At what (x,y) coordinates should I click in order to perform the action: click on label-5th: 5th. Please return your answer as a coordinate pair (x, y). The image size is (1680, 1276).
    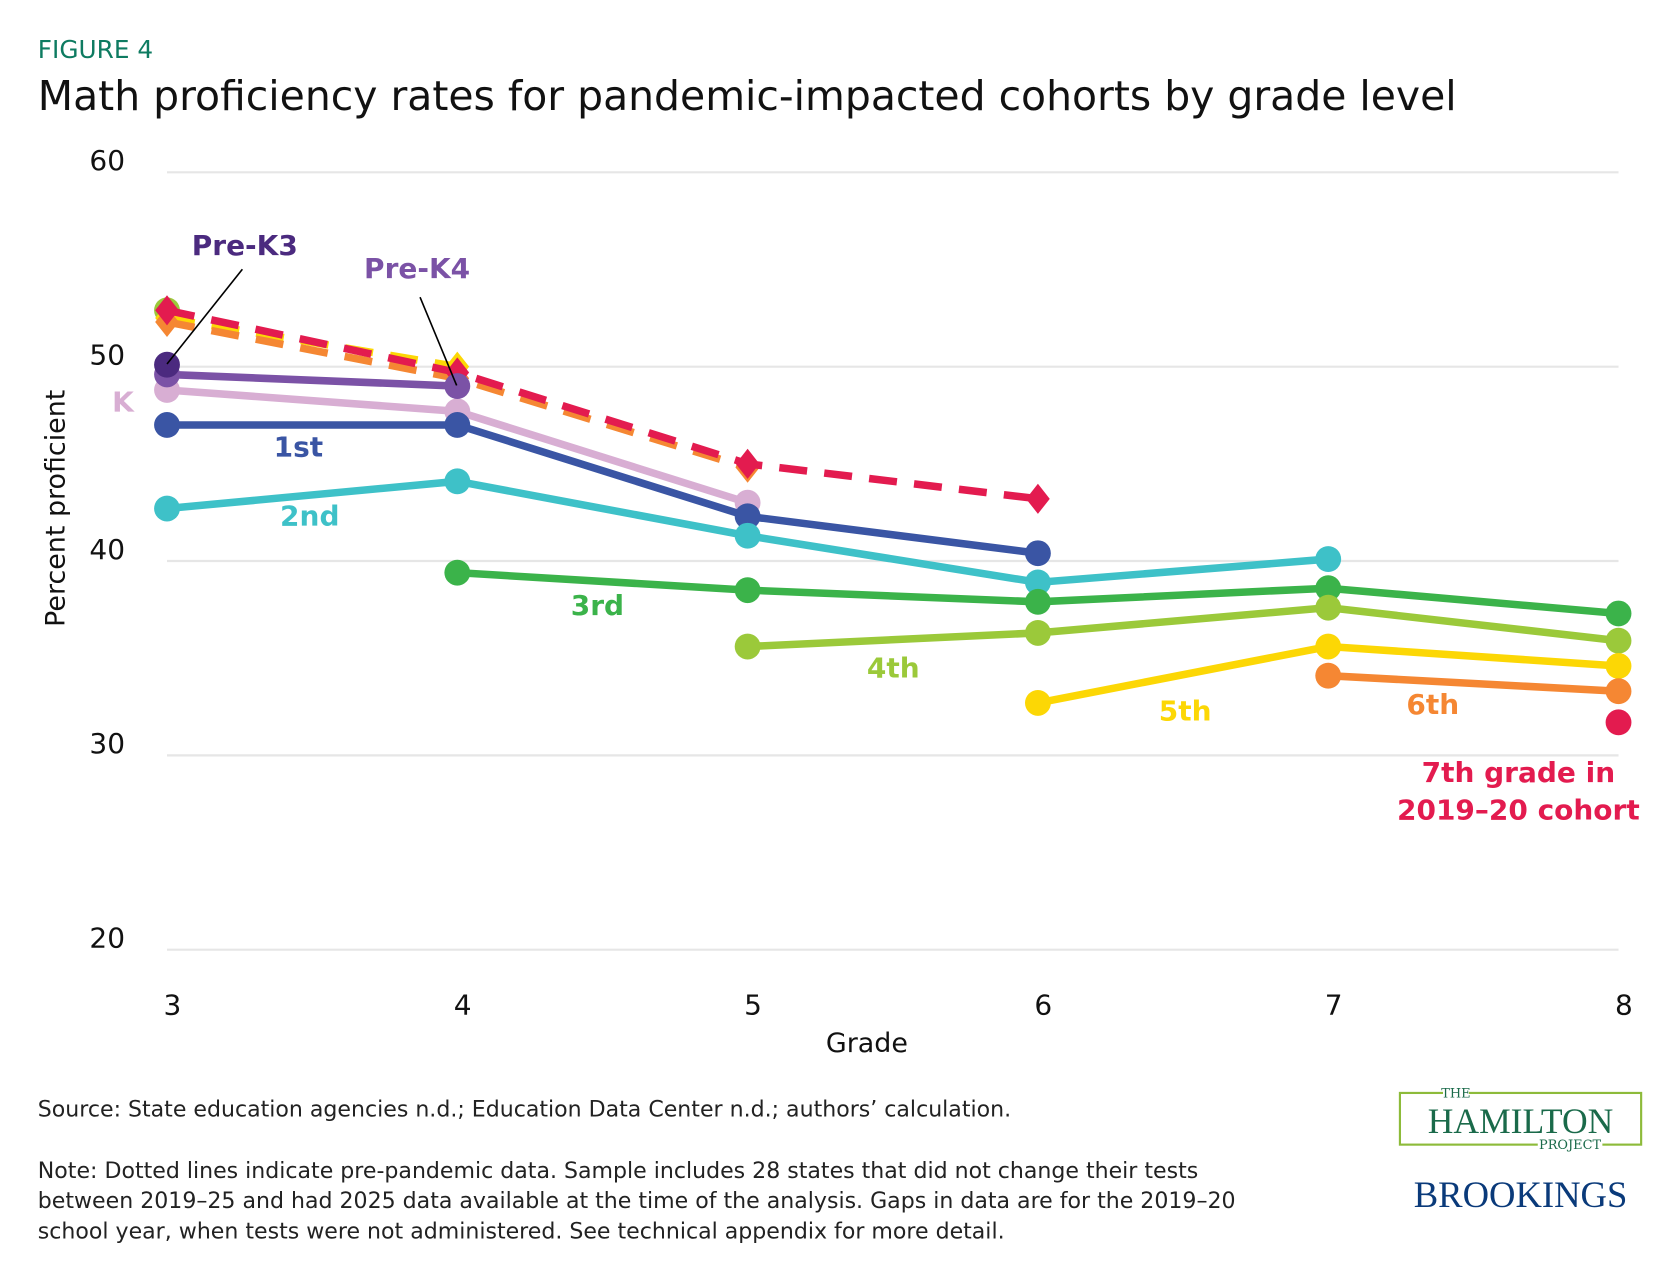
    Looking at the image, I should click on (1185, 710).